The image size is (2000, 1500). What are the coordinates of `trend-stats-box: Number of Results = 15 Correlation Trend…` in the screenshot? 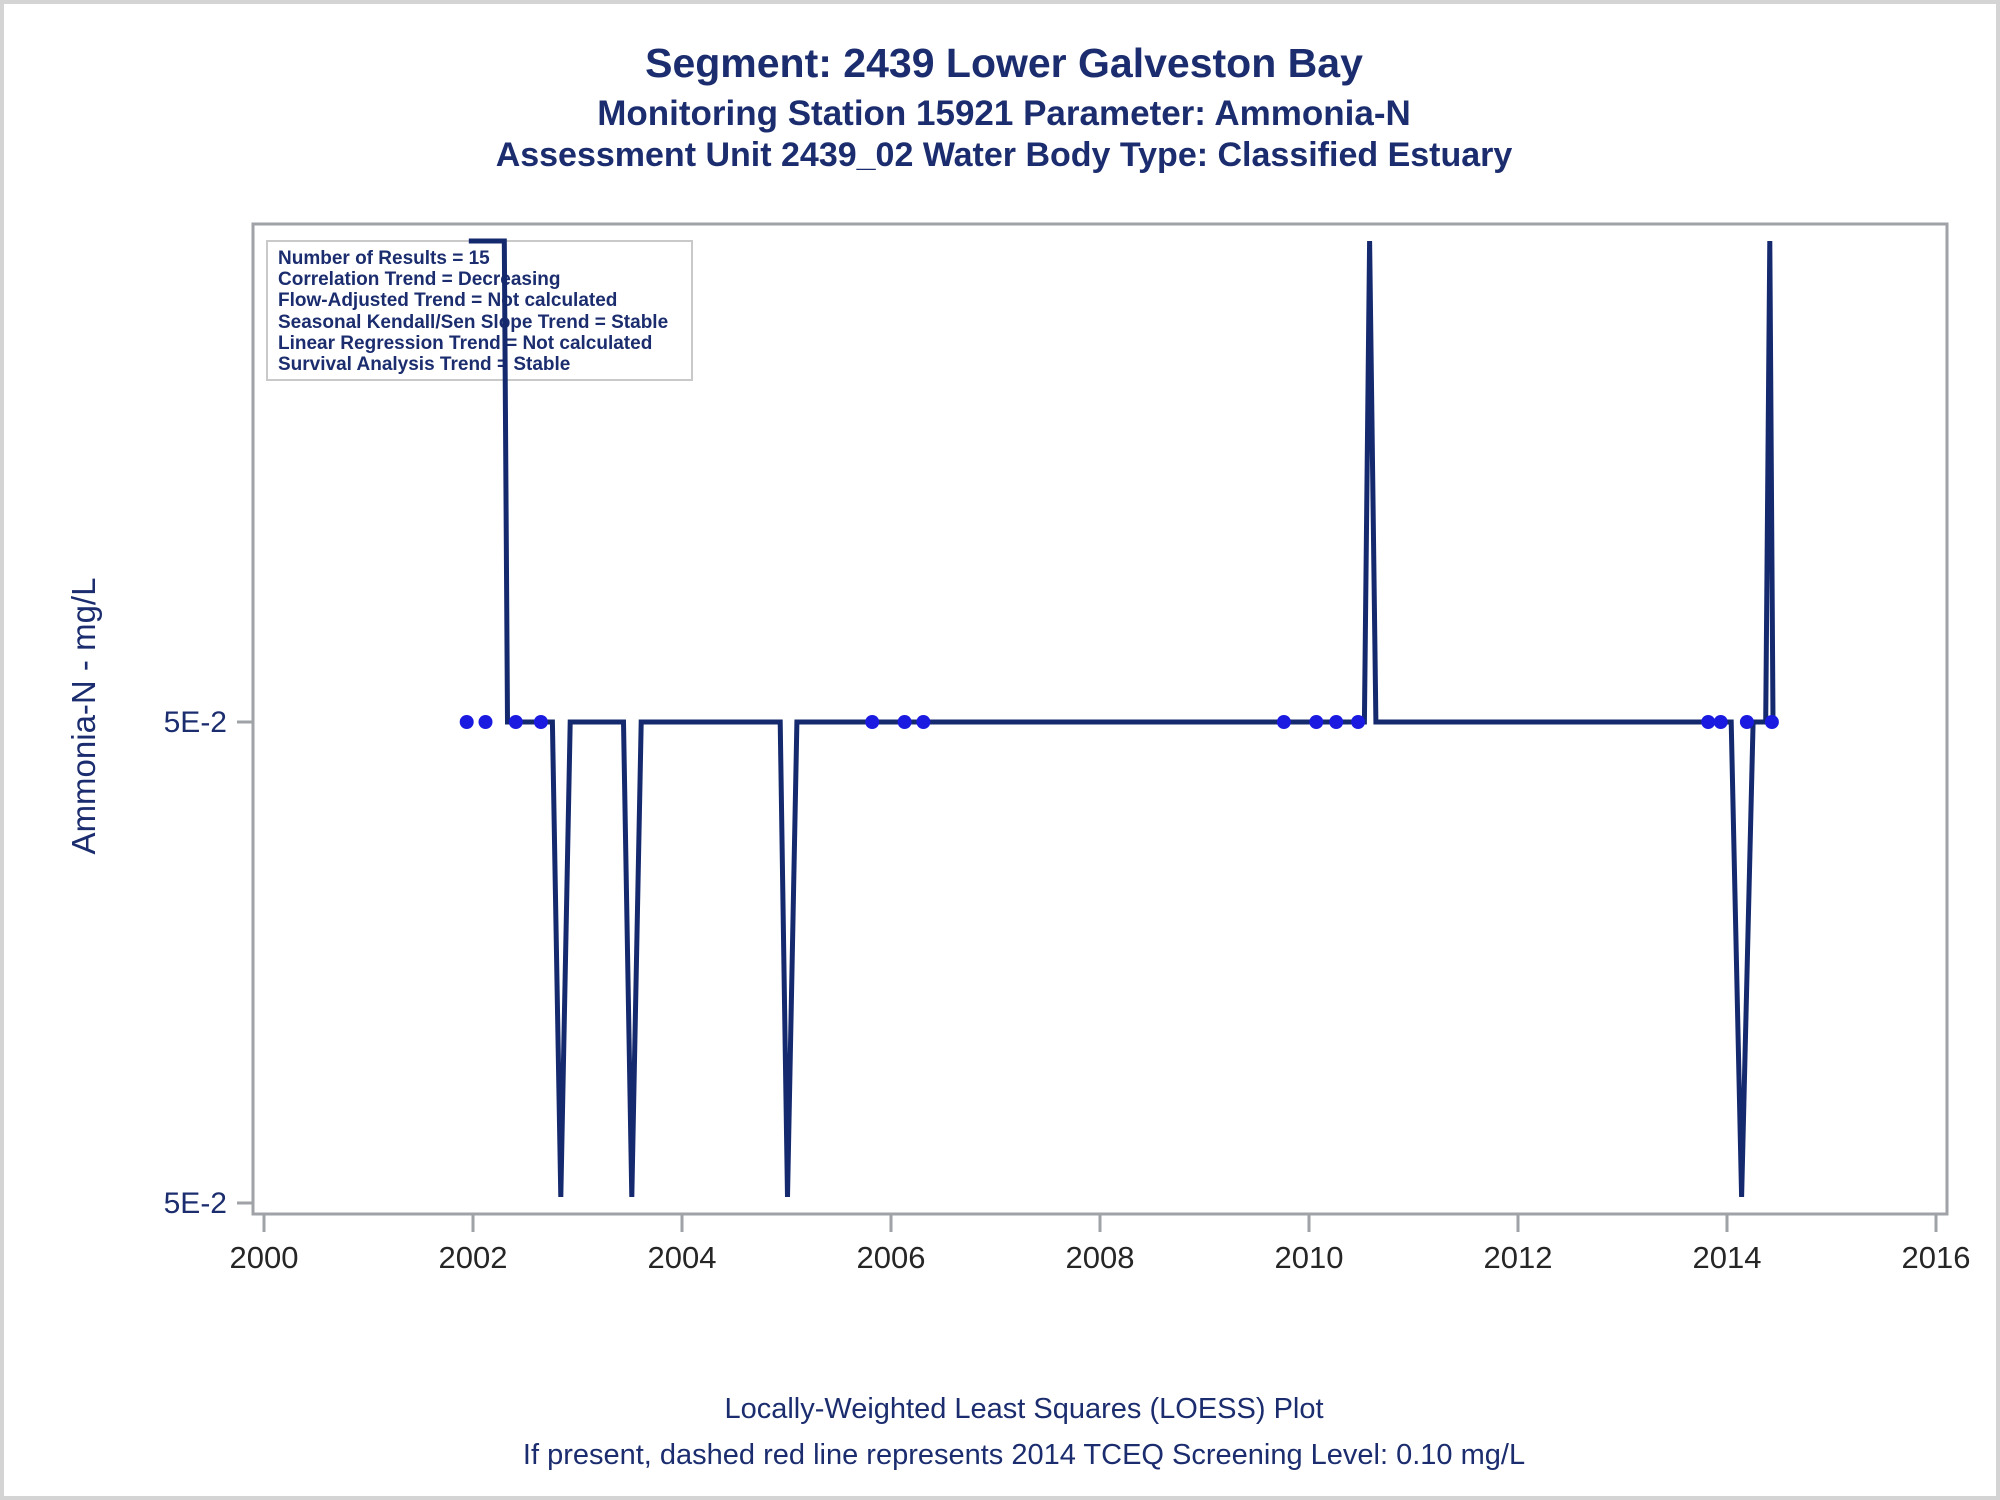 It's located at (479, 310).